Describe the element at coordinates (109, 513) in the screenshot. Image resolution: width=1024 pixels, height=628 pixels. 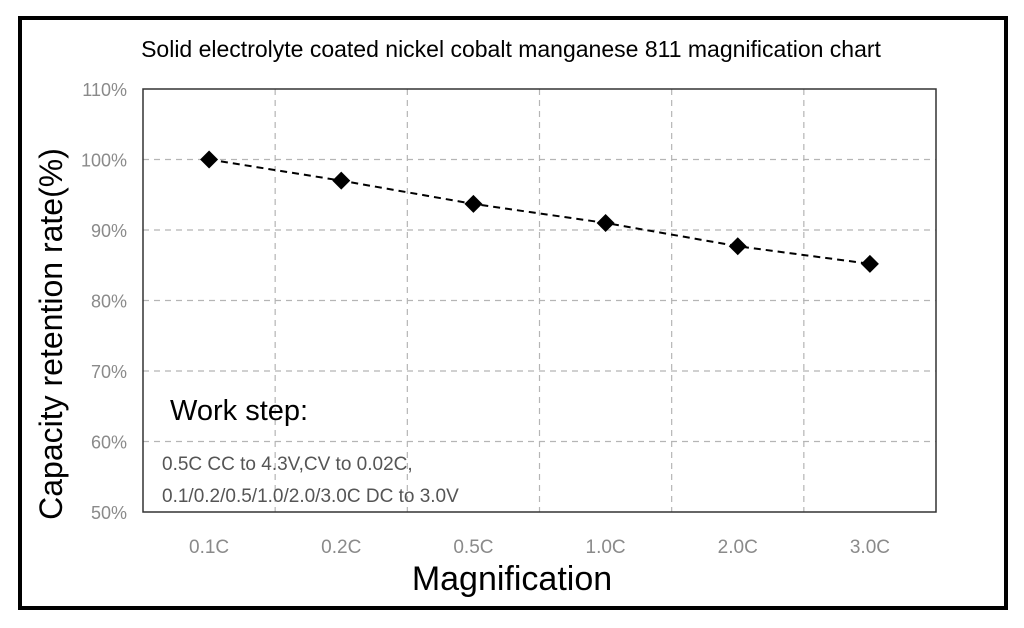
I see `y-tick-label: 50%` at that location.